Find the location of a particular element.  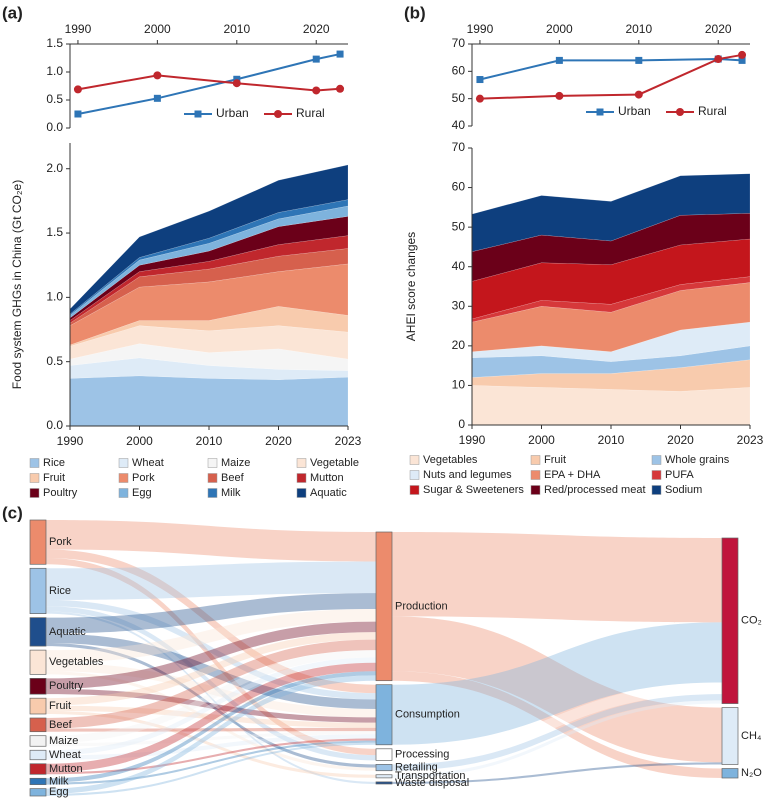

panel-label: (c) is located at coordinates (12, 512).